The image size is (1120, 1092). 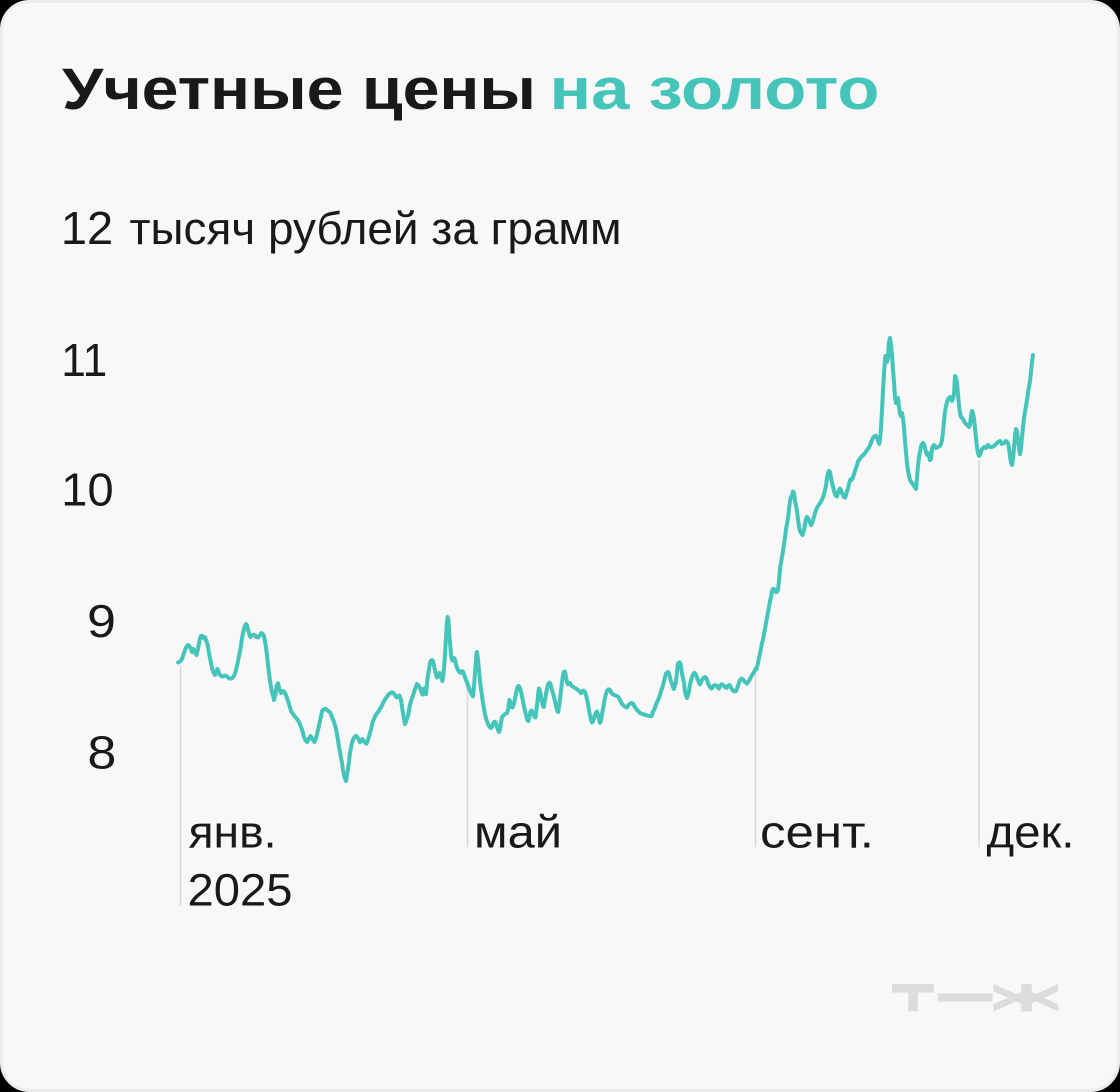 I want to click on svg-text: 11, so click(x=84, y=360).